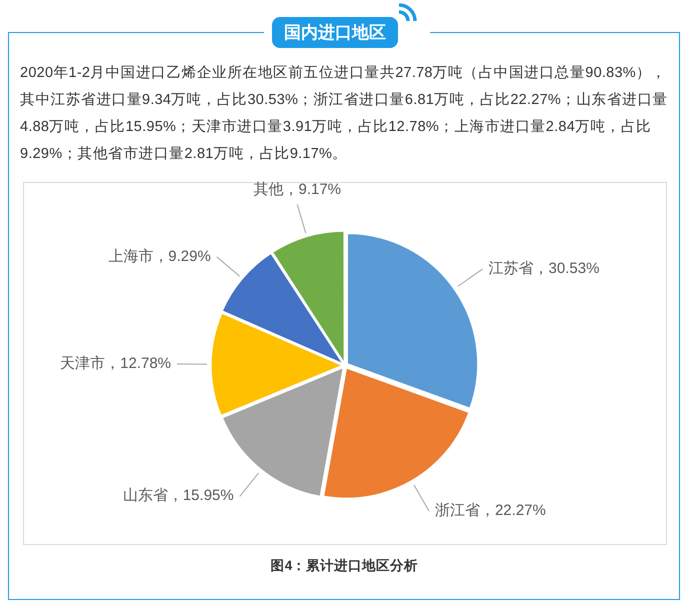 The image size is (689, 604). What do you see at coordinates (178, 496) in the screenshot?
I see `slice-label: 山东省，15.95%` at bounding box center [178, 496].